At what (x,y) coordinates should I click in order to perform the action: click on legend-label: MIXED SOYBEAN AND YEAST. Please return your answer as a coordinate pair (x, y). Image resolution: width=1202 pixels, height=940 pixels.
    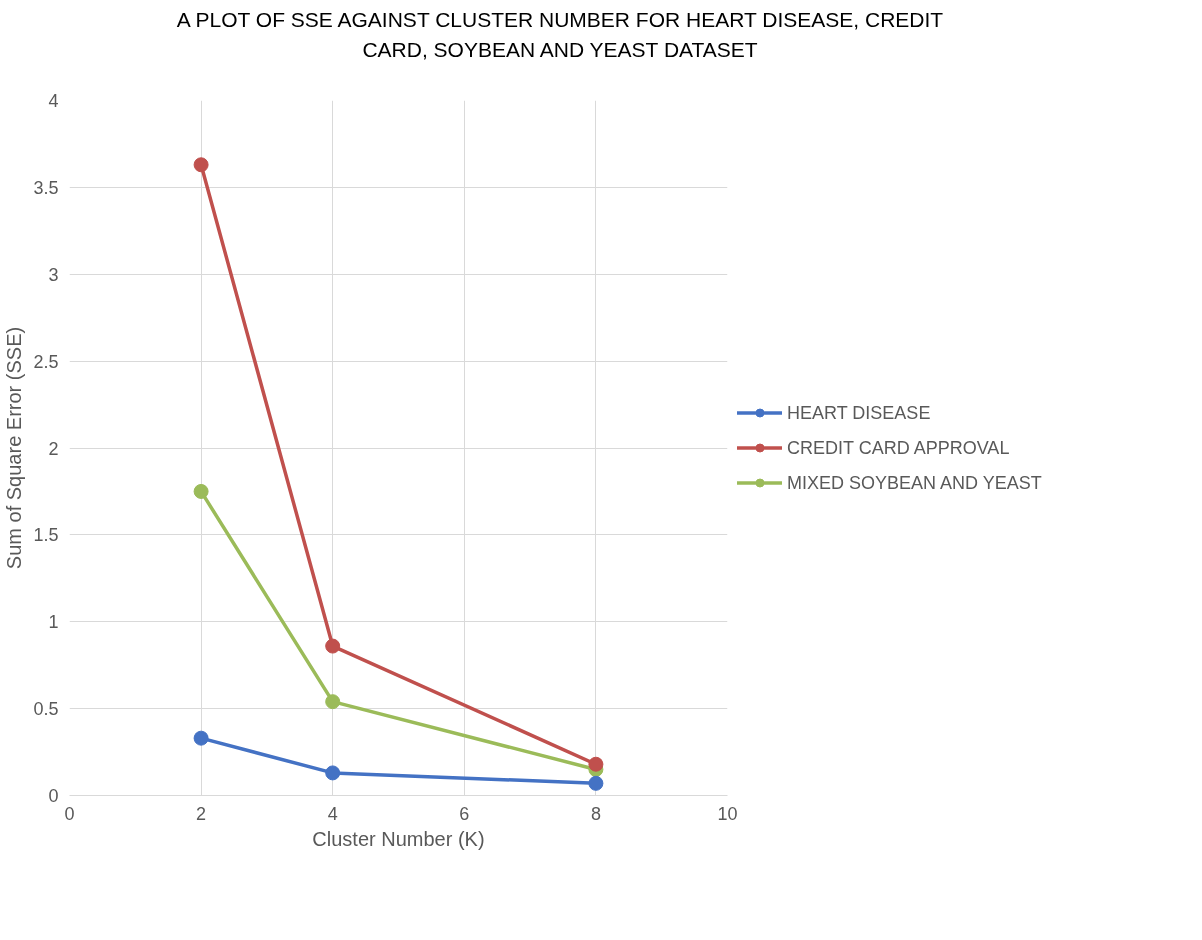
    Looking at the image, I should click on (914, 482).